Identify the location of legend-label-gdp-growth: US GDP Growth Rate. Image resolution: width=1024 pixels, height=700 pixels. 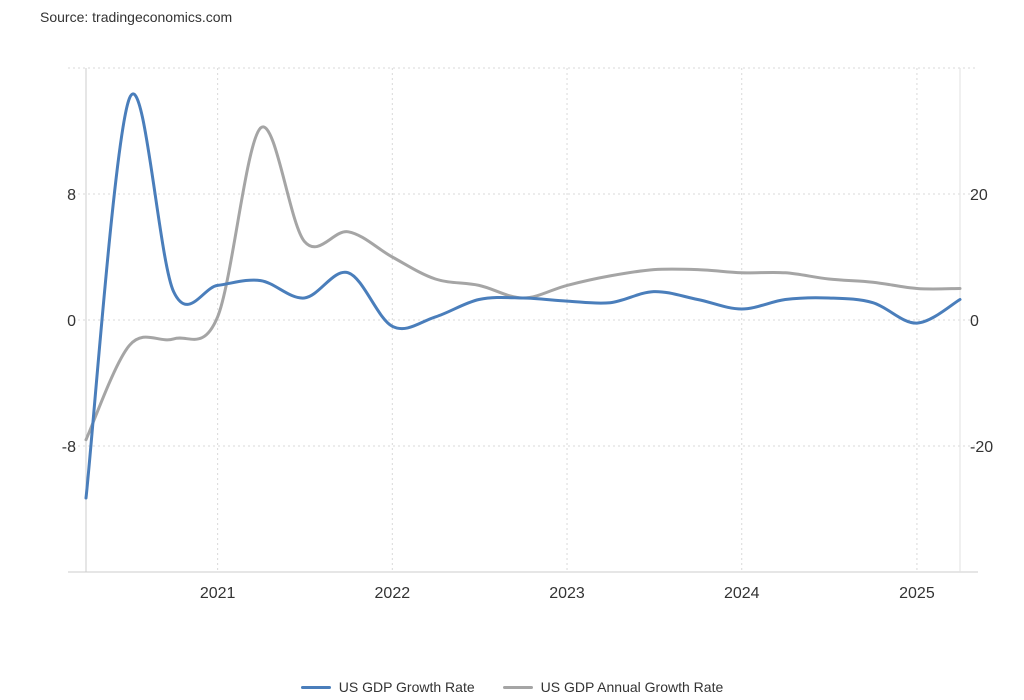
(406, 687).